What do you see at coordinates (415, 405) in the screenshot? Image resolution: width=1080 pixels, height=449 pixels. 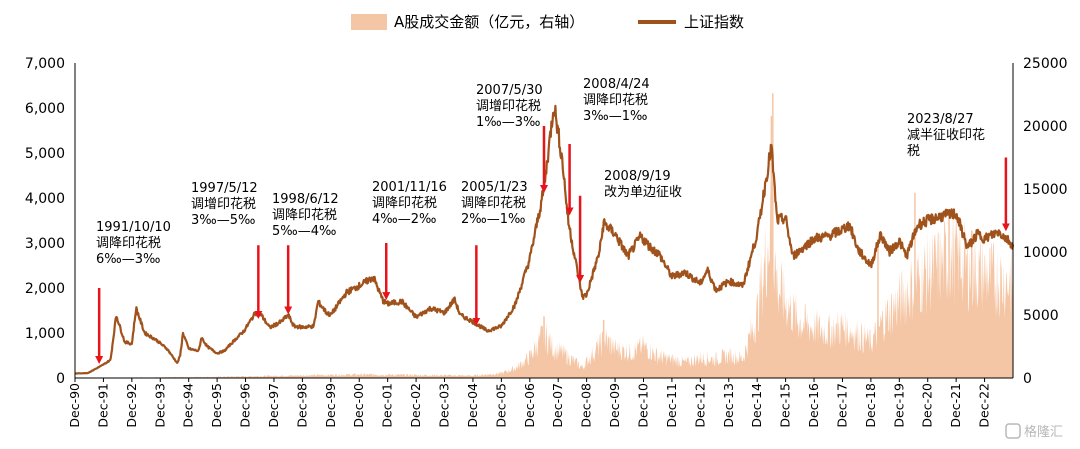 I see `x-tick-label: Dec-02` at bounding box center [415, 405].